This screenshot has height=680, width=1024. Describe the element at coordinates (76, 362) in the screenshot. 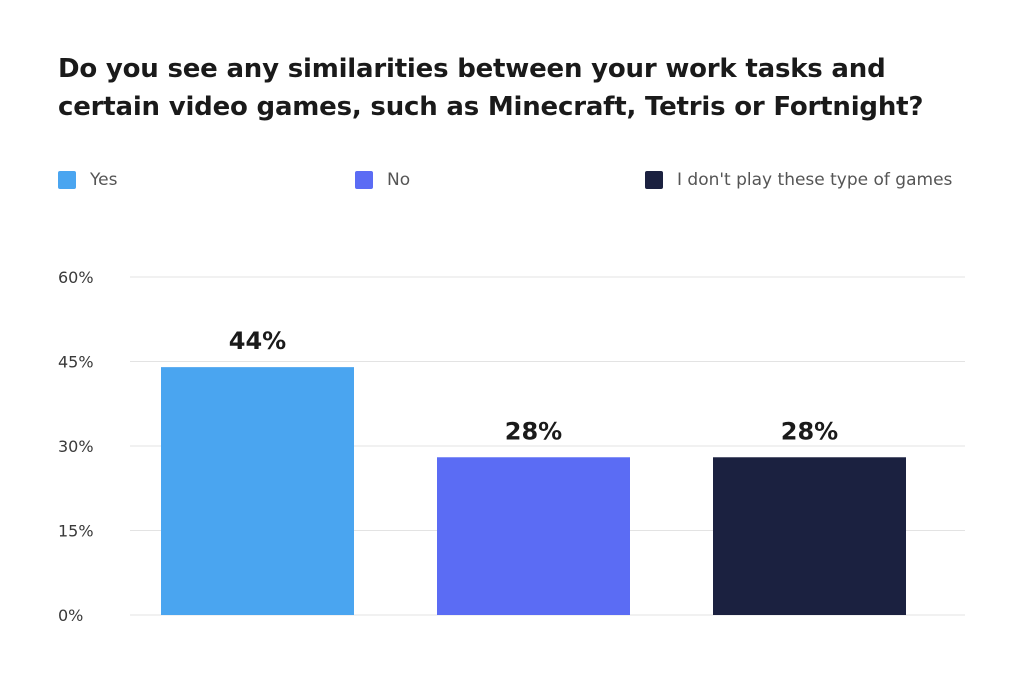

I see `y-tick-label: 45%` at that location.